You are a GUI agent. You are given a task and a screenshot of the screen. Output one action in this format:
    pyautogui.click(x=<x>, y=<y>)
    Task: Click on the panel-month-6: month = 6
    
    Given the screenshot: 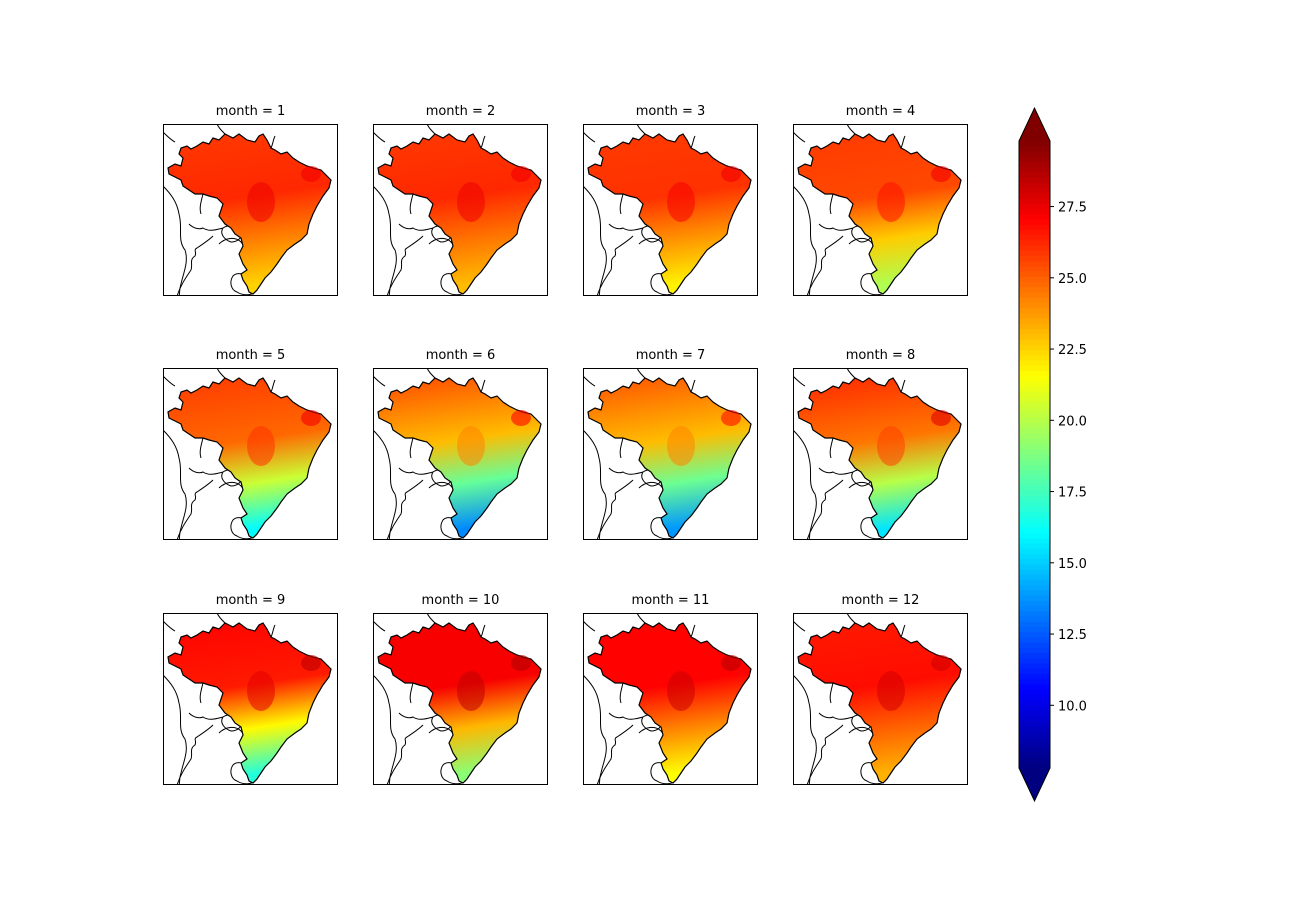 What is the action you would take?
    pyautogui.click(x=460, y=444)
    